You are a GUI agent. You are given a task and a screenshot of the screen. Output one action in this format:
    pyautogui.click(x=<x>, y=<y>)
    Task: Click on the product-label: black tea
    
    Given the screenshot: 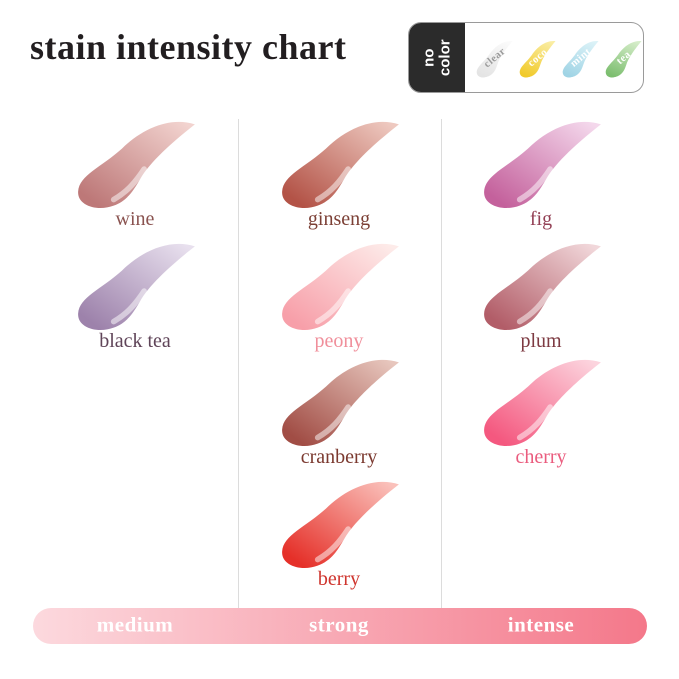 What is the action you would take?
    pyautogui.click(x=135, y=341)
    